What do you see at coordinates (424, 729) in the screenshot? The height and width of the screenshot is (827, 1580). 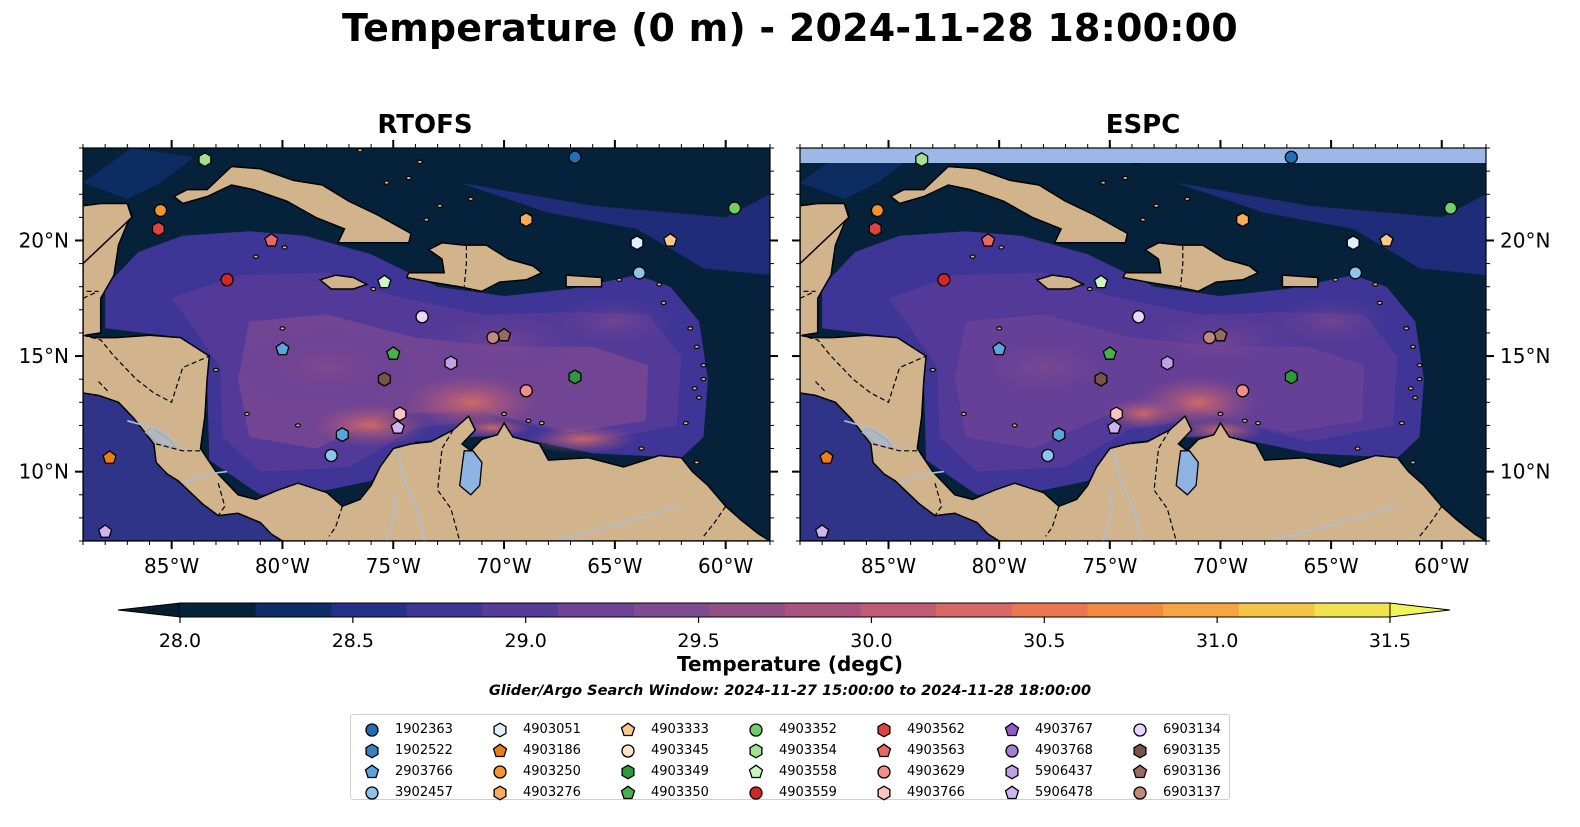 I see `legend-label: 1902363` at bounding box center [424, 729].